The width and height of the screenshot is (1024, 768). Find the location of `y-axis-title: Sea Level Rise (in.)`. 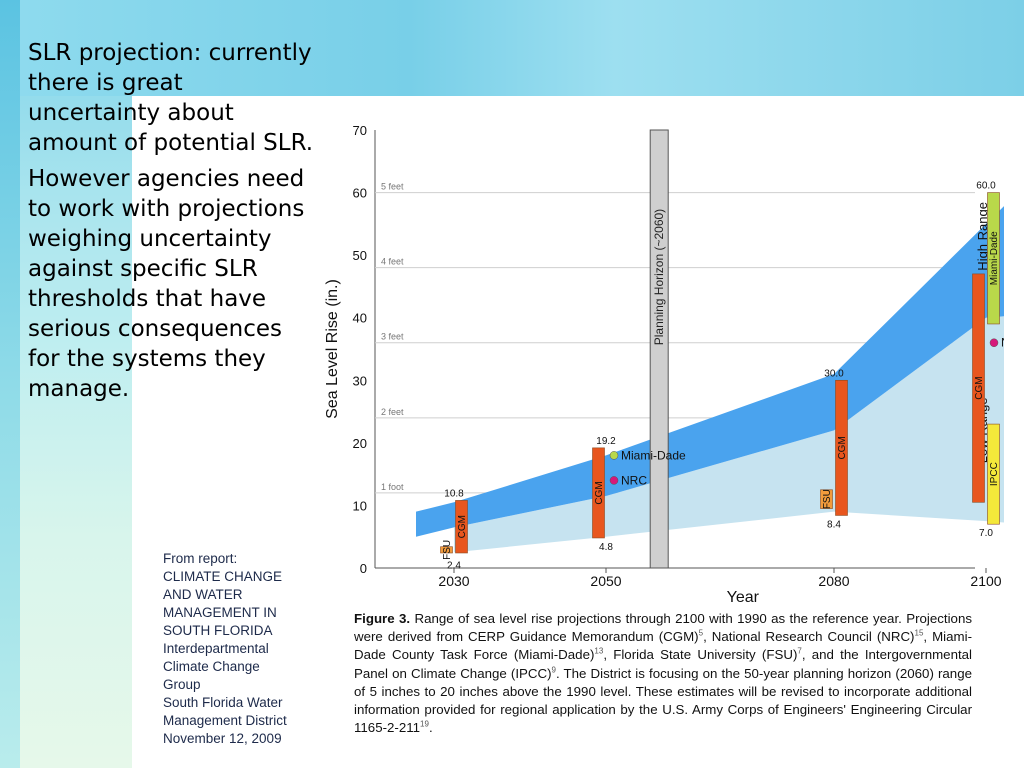

y-axis-title: Sea Level Rise (in.) is located at coordinates (332, 349).